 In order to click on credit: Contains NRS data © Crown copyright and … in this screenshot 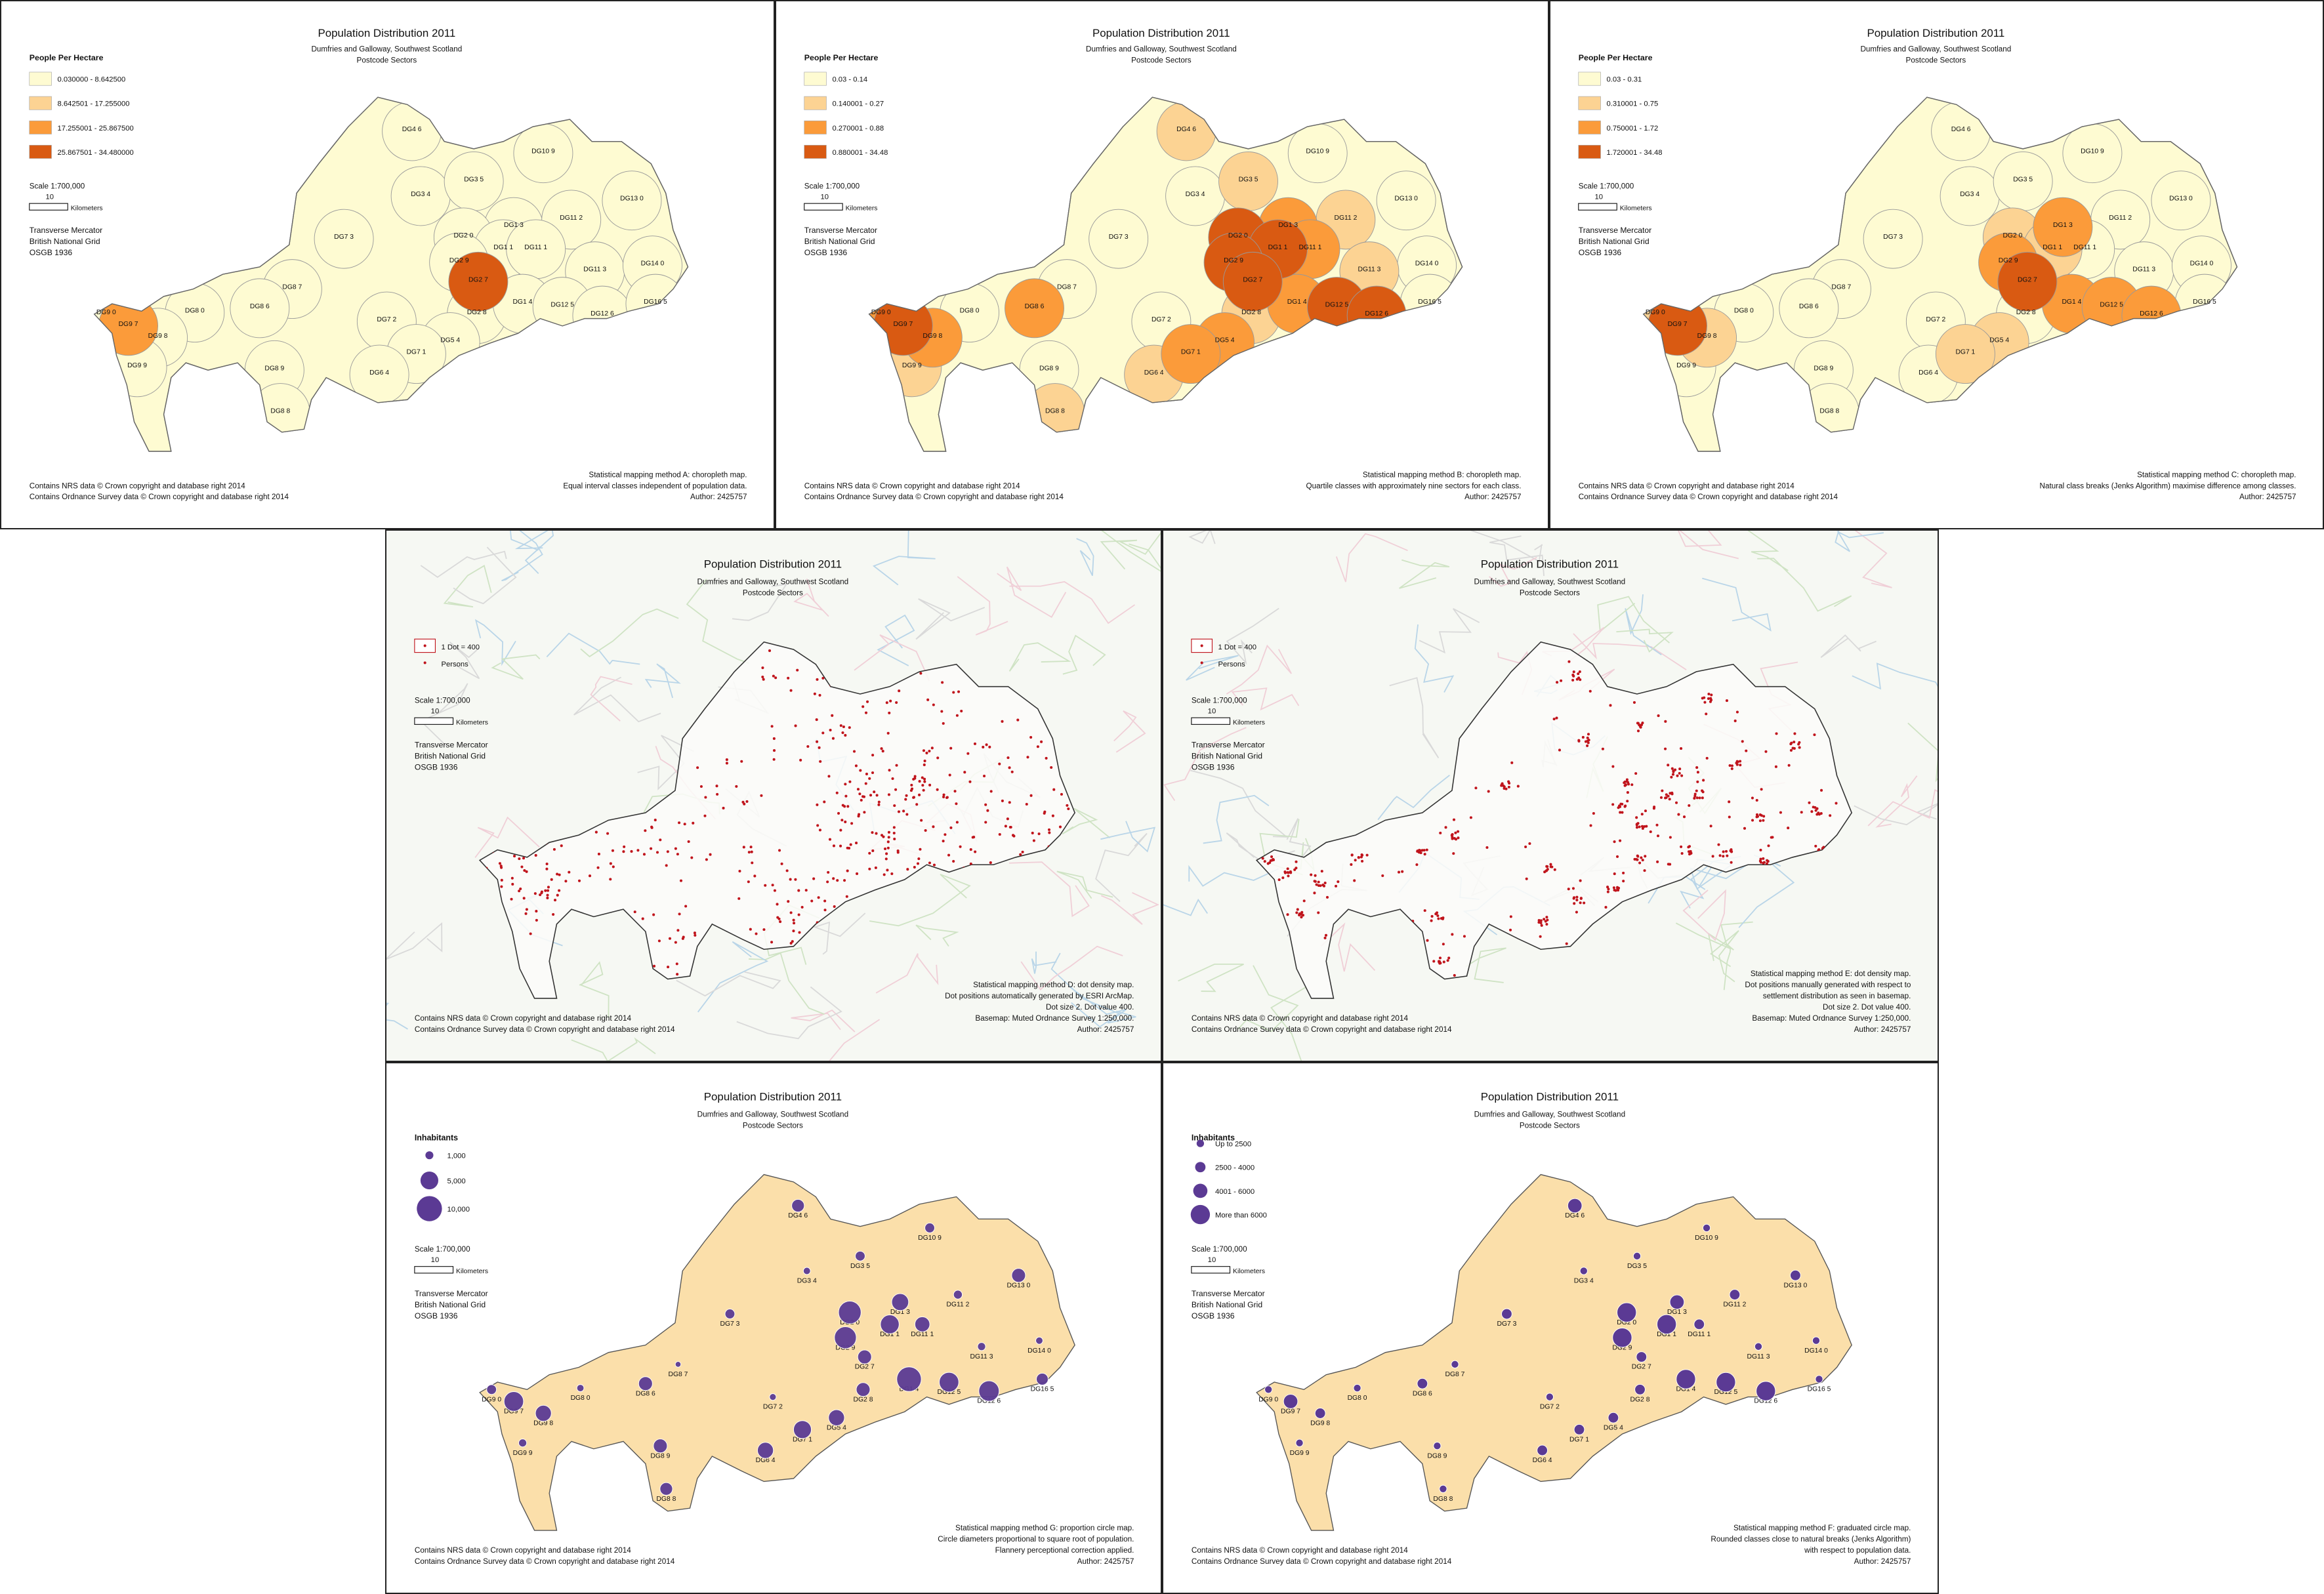, I will do `click(523, 1550)`.